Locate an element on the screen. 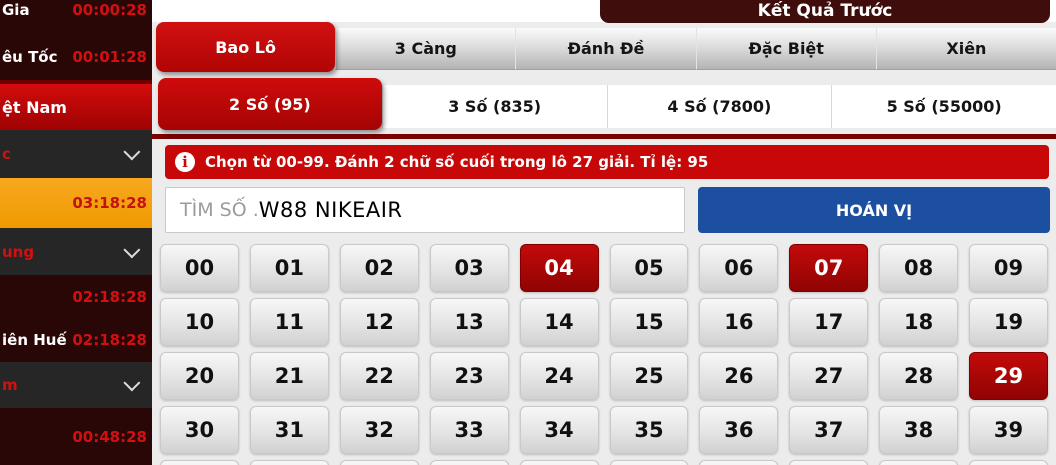  subtab-3-so: 3 Số (835) is located at coordinates (494, 106).